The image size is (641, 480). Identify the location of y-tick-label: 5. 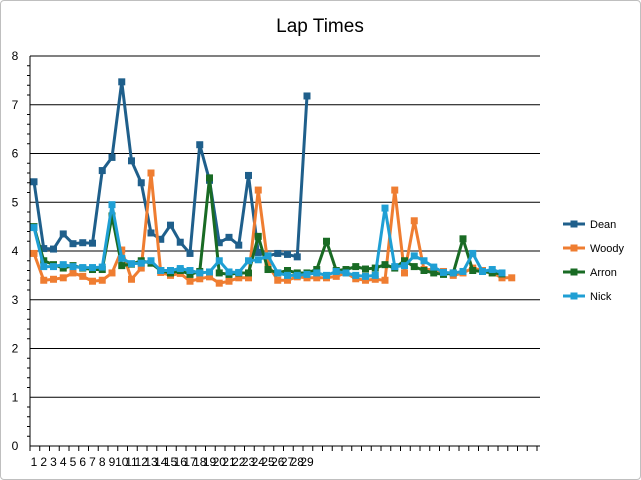
(15, 202).